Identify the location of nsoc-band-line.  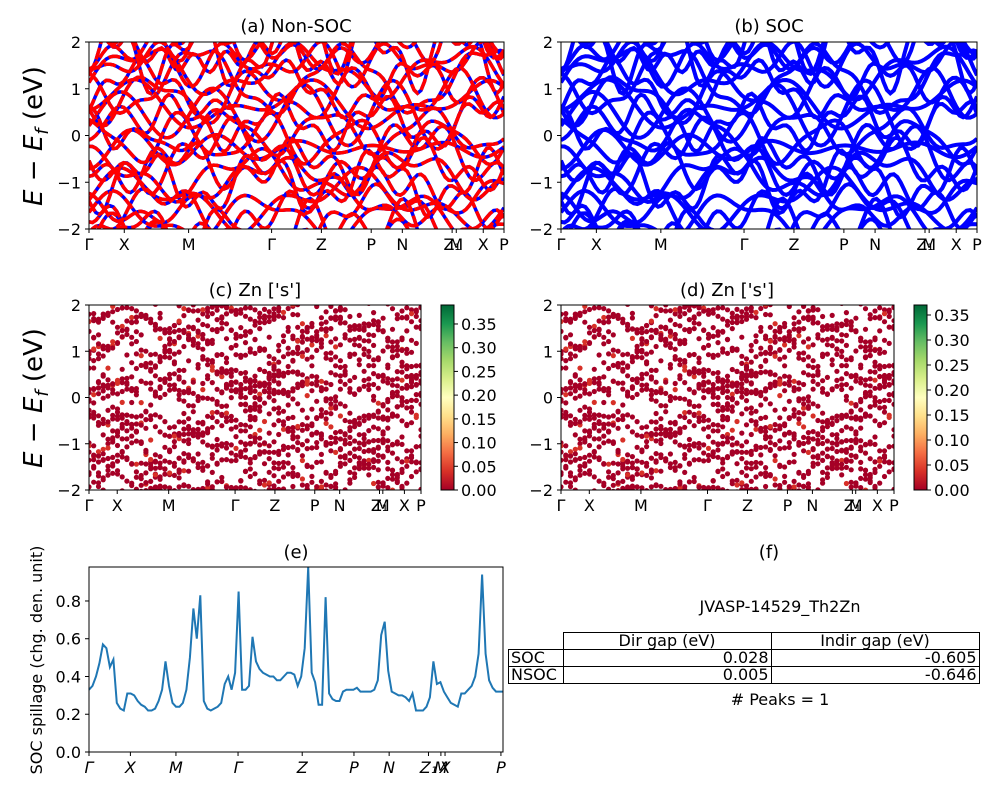
(305, 58).